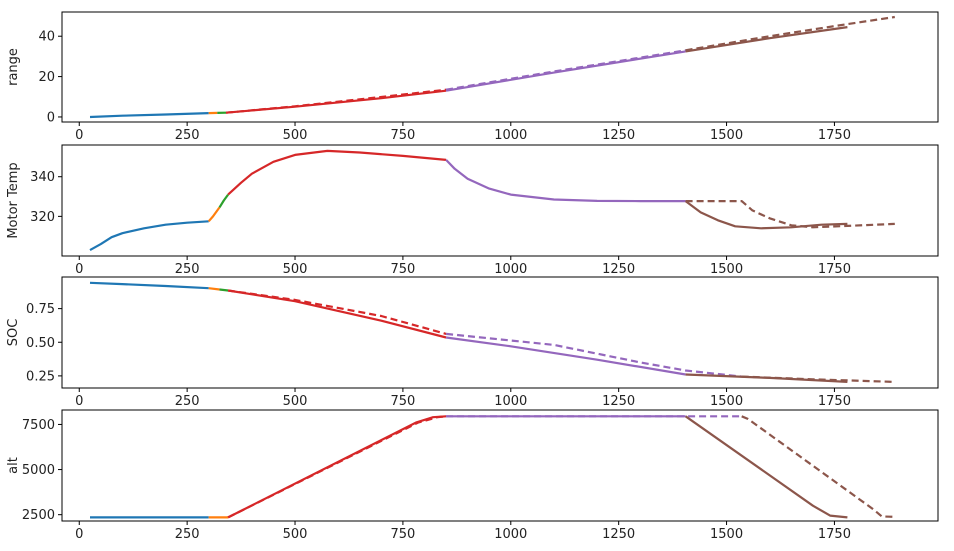 This screenshot has height=551, width=954. Describe the element at coordinates (46, 77) in the screenshot. I see `y-tick-label: 20` at that location.